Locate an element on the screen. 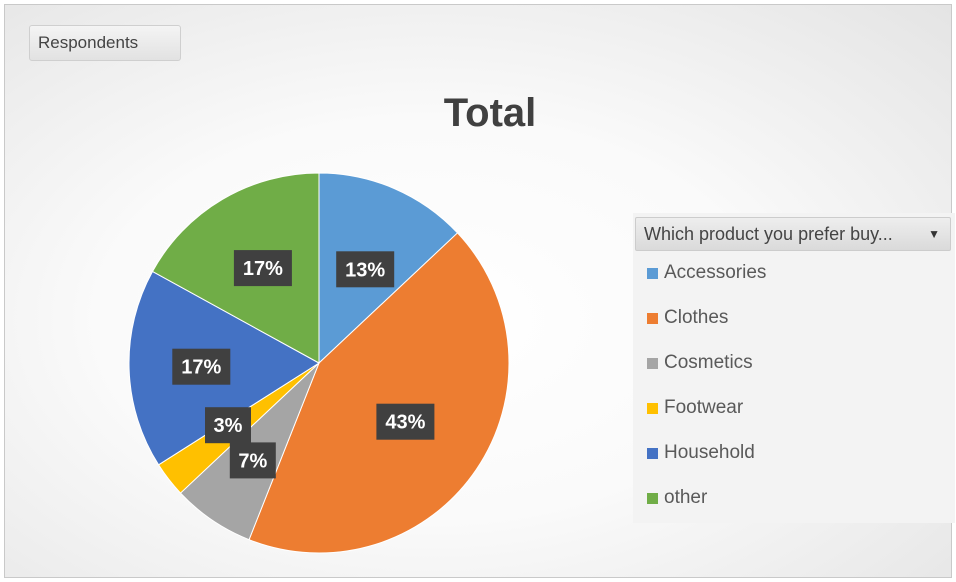 Image resolution: width=956 pixels, height=582 pixels. data-label-cosmetics: 7% is located at coordinates (252, 460).